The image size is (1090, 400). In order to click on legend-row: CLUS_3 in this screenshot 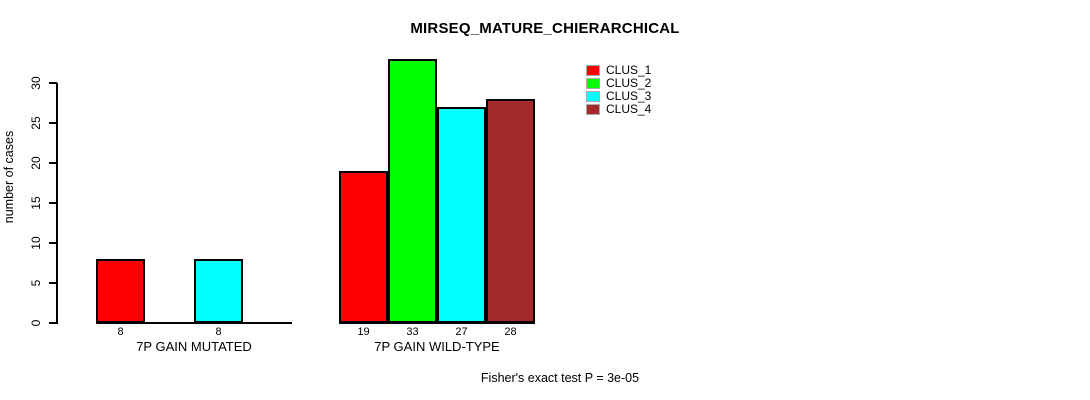, I will do `click(618, 96)`.